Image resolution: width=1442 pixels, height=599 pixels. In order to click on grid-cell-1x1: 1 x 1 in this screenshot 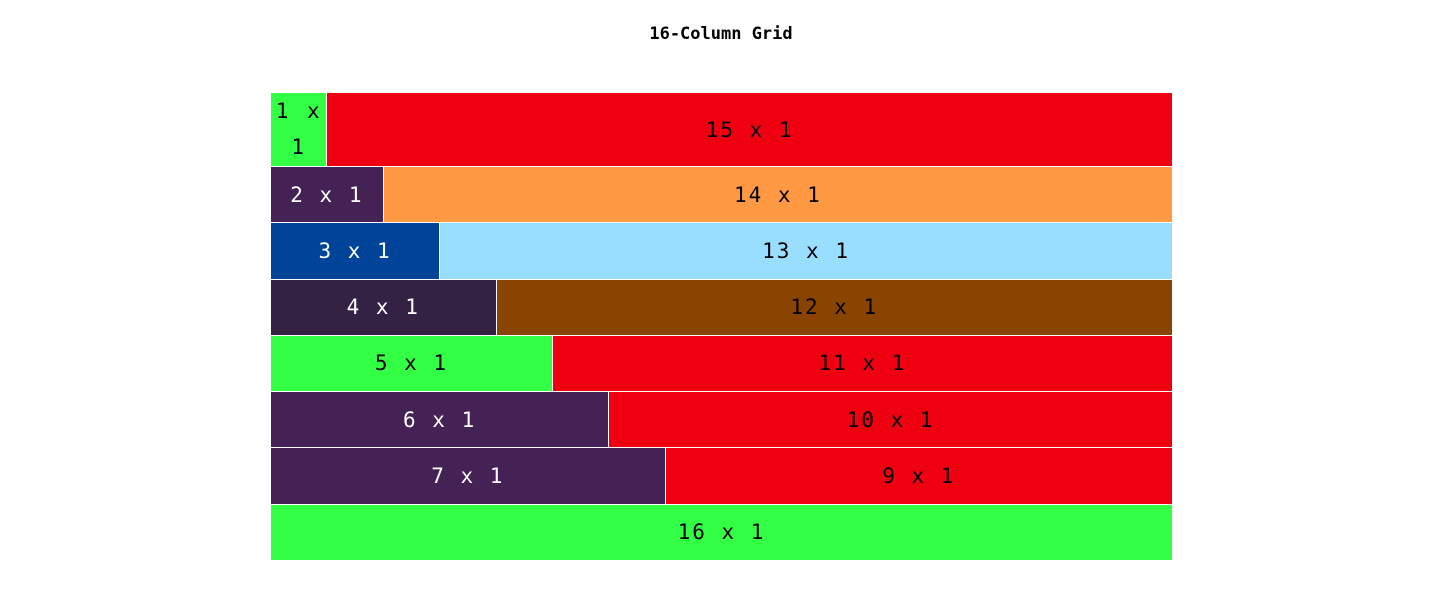, I will do `click(299, 129)`.